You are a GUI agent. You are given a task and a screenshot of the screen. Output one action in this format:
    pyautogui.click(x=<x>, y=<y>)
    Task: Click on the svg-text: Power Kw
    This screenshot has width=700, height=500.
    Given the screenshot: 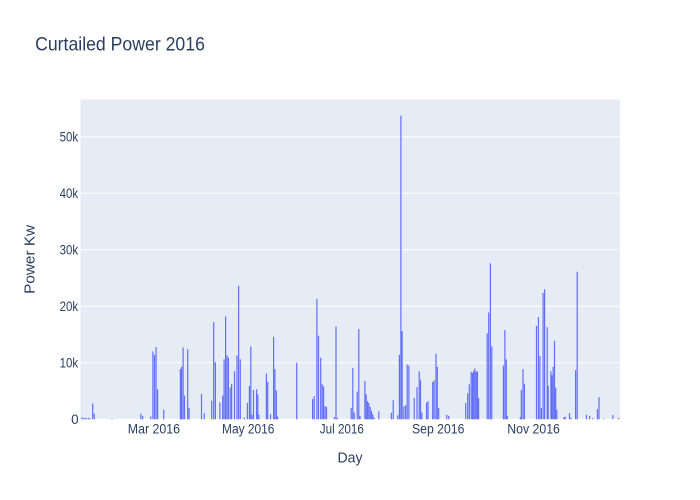 What is the action you would take?
    pyautogui.click(x=29, y=259)
    